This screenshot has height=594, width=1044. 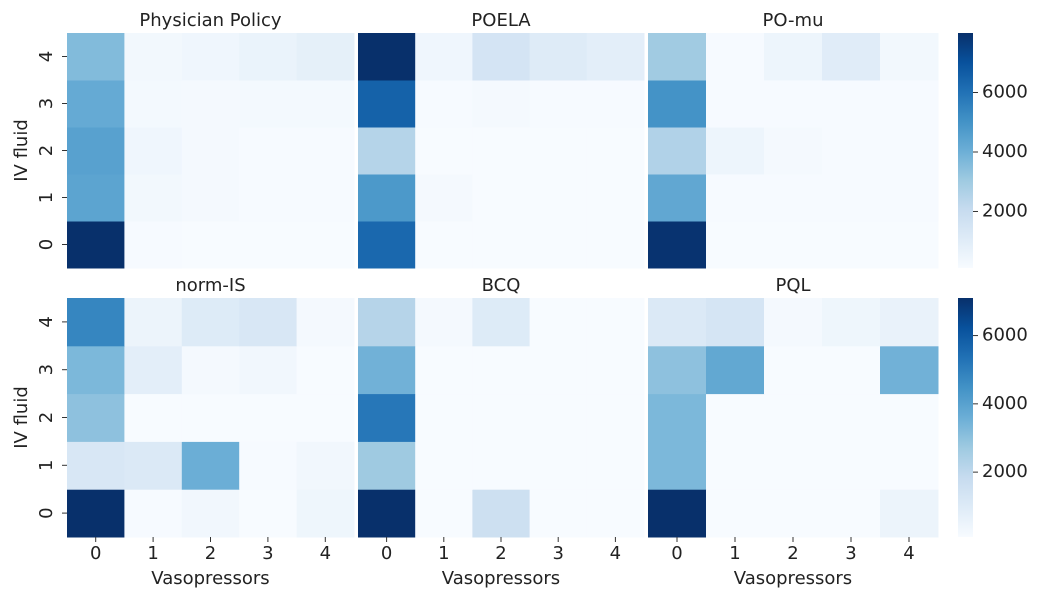 I want to click on panel-title: PO-mu, so click(x=793, y=20).